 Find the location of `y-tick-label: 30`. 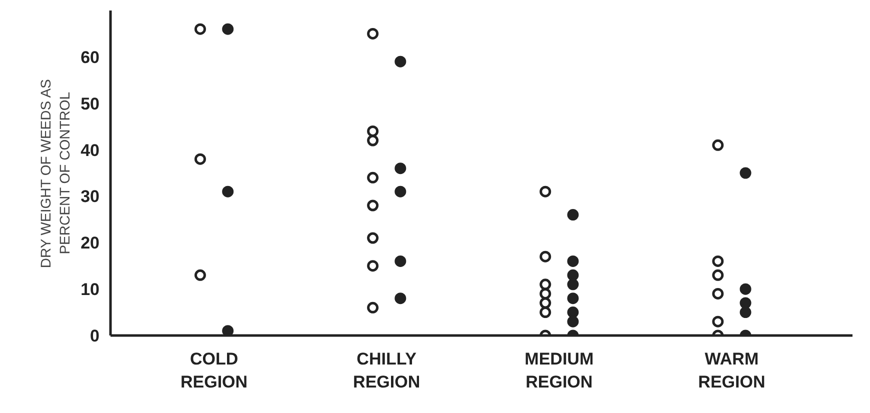

y-tick-label: 30 is located at coordinates (90, 196).